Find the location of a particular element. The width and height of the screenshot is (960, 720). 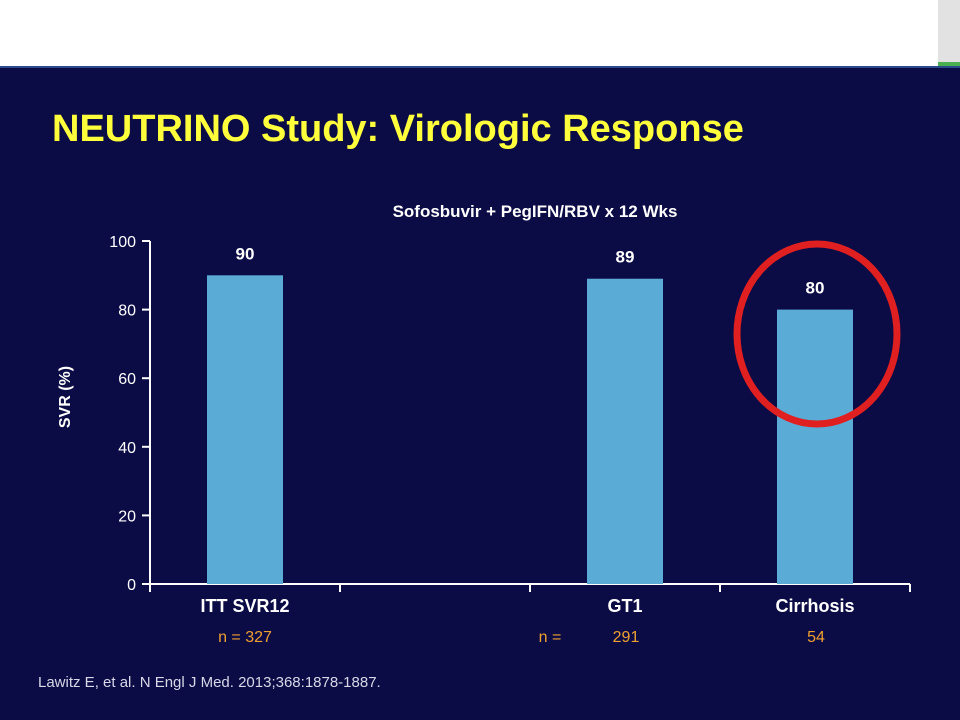

sample-size-label: 54 is located at coordinates (816, 637).